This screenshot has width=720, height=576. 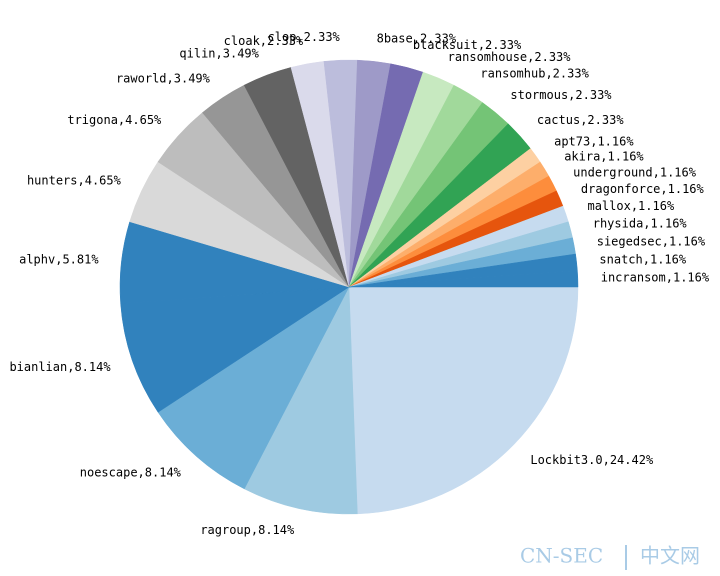 I want to click on slice-label: hunters,4.65%, so click(x=74, y=181).